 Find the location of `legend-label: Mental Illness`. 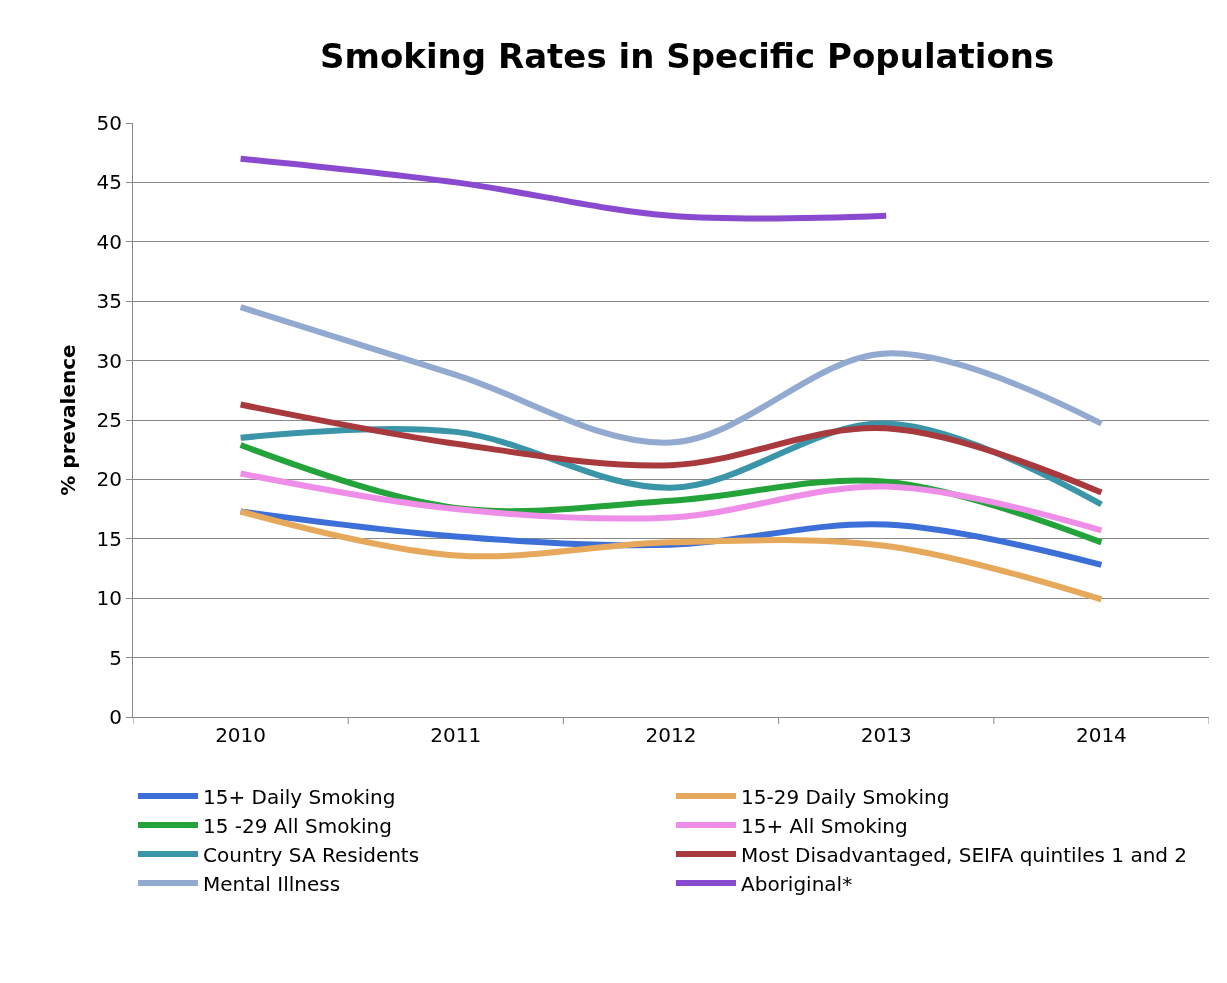

legend-label: Mental Illness is located at coordinates (272, 883).